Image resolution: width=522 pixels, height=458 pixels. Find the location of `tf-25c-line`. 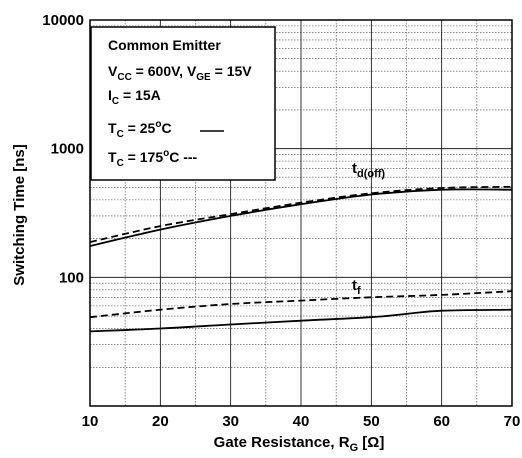

tf-25c-line is located at coordinates (301, 320).